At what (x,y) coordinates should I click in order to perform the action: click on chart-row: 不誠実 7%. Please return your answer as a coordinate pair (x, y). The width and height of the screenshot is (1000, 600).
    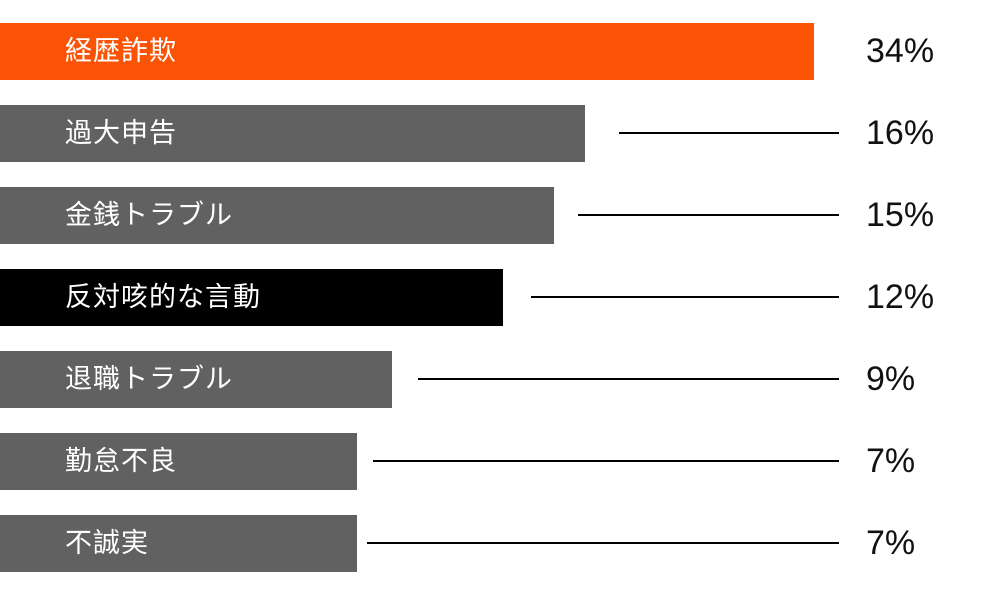
    Looking at the image, I should click on (500, 543).